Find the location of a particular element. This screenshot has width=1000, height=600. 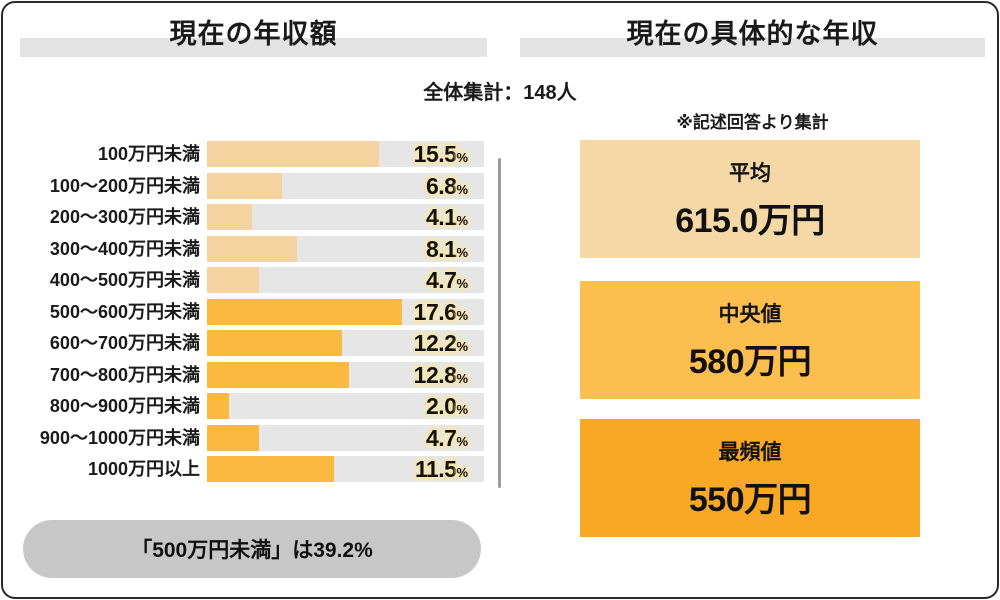

bar-row: 800〜900万円未満 2.0% is located at coordinates (254, 406).